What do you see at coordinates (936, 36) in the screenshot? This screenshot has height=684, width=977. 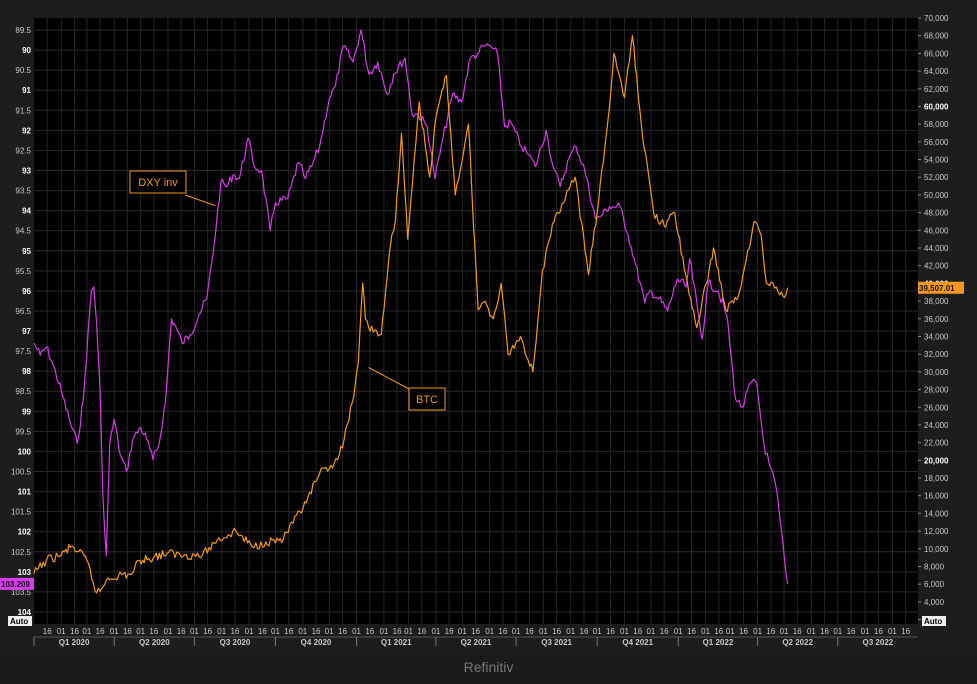 I see `right-tick-label: 68,000` at bounding box center [936, 36].